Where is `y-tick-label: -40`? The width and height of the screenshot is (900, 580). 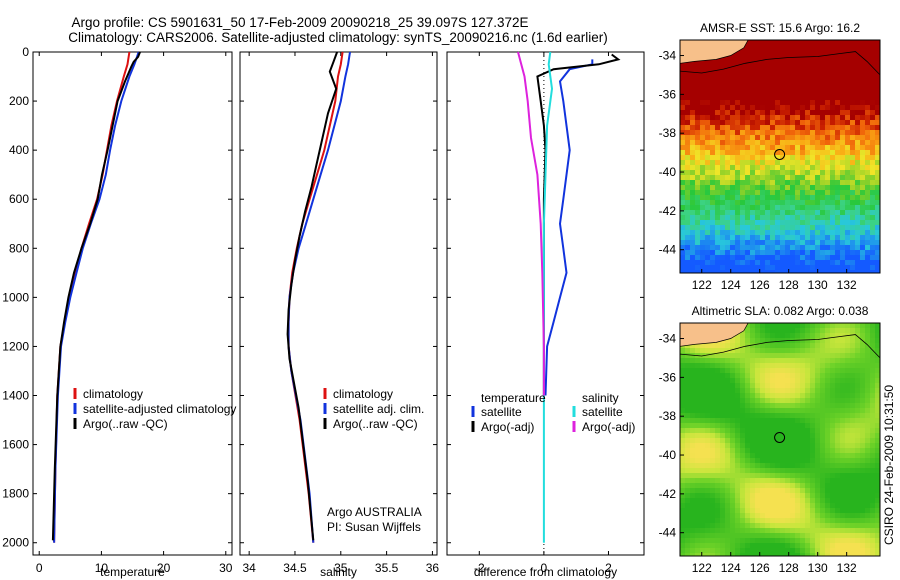
y-tick-label: -40 is located at coordinates (668, 172).